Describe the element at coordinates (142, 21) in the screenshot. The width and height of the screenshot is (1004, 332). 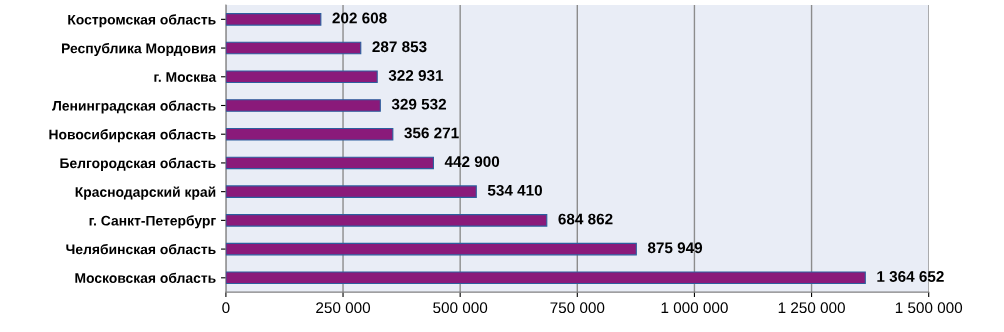
I see `y-tick-label: Костромская область` at that location.